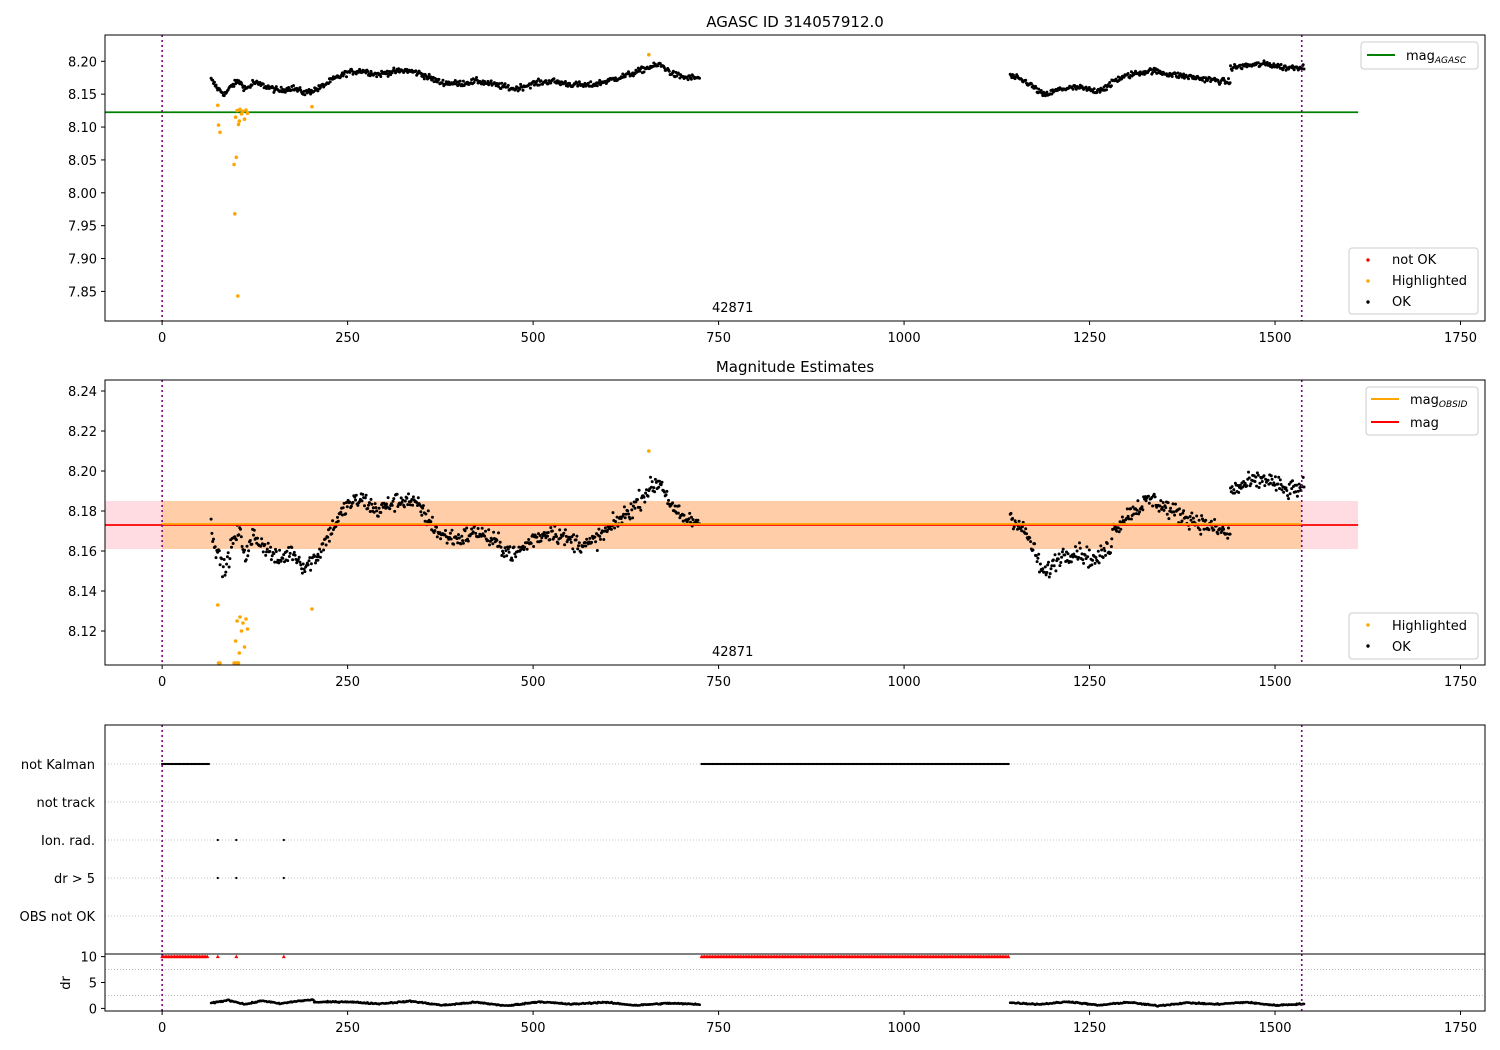 The height and width of the screenshot is (1050, 1500). What do you see at coordinates (718, 1028) in the screenshot?
I see `dr-xtick-label: 750` at bounding box center [718, 1028].